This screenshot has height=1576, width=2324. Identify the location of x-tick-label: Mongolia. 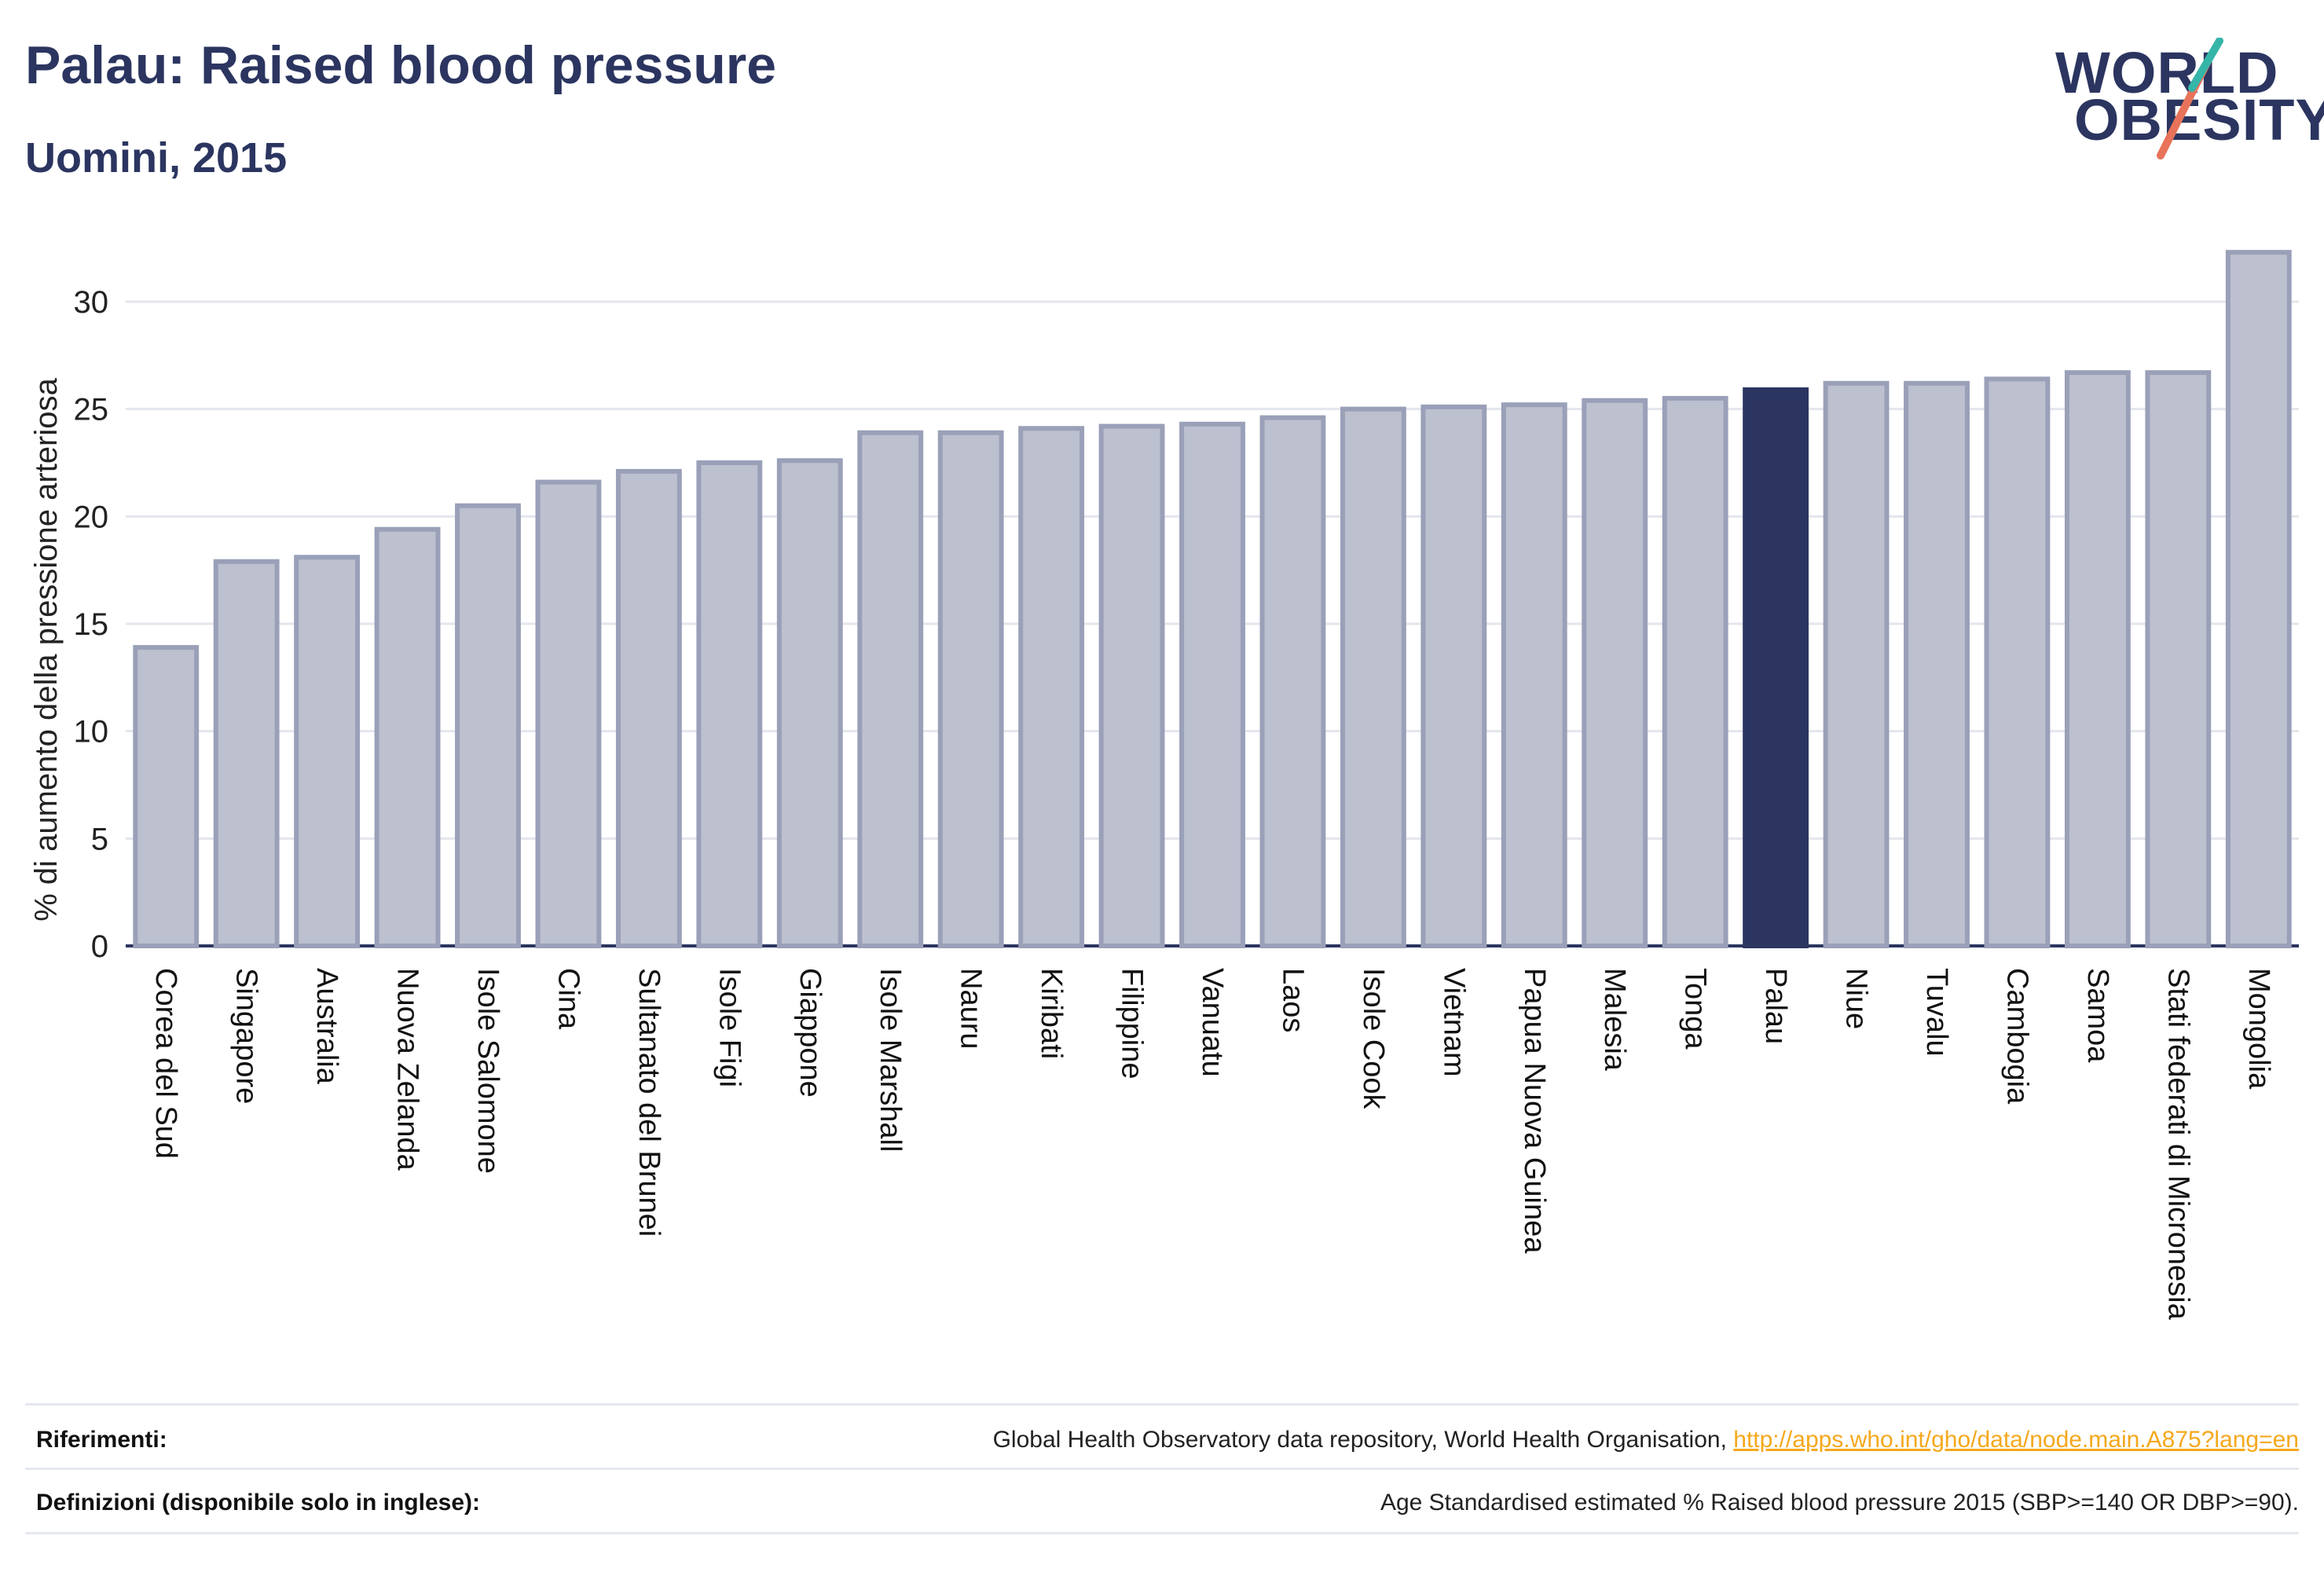
(2258, 1029).